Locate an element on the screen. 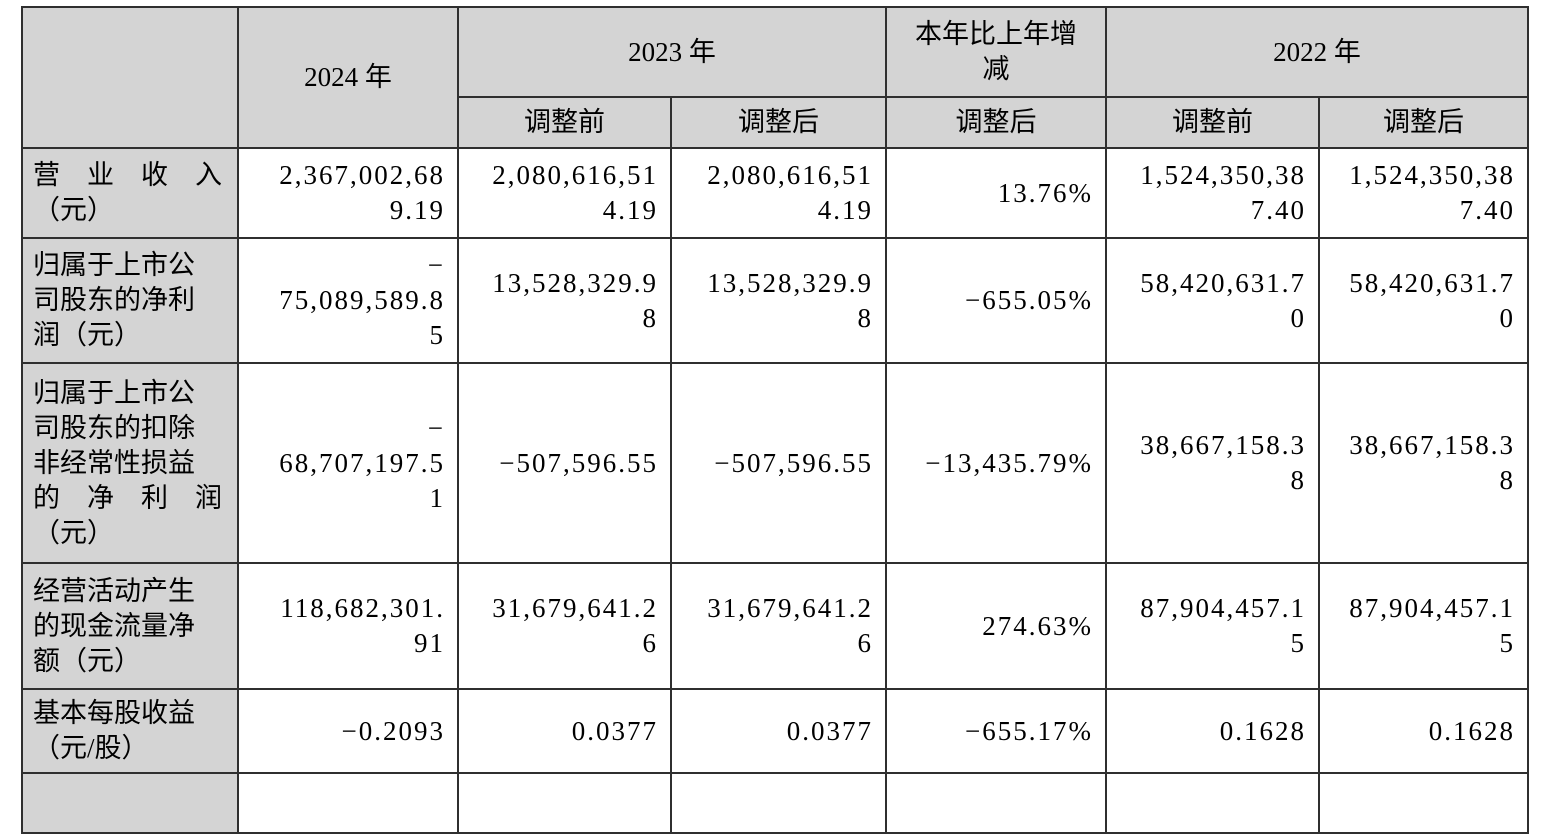 This screenshot has height=834, width=1549. header-yoy-change: 本年比上年增 减 is located at coordinates (996, 52).